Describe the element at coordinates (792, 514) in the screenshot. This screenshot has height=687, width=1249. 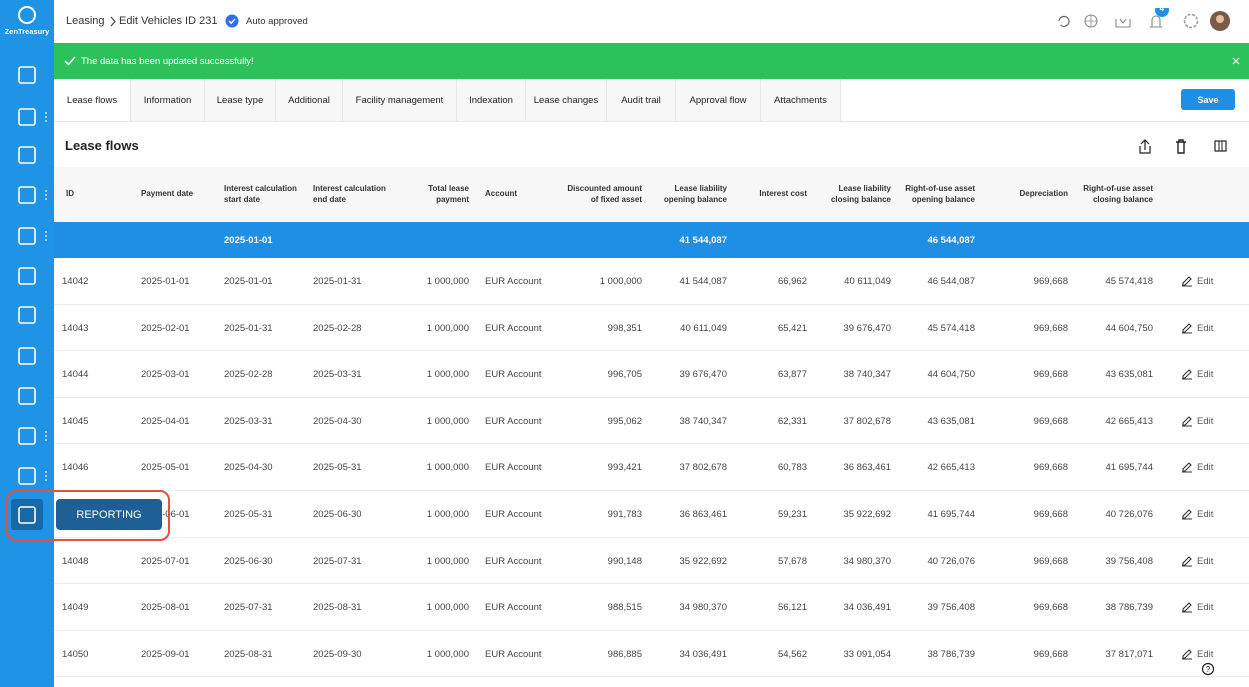
I see `table-cell: 59,231` at that location.